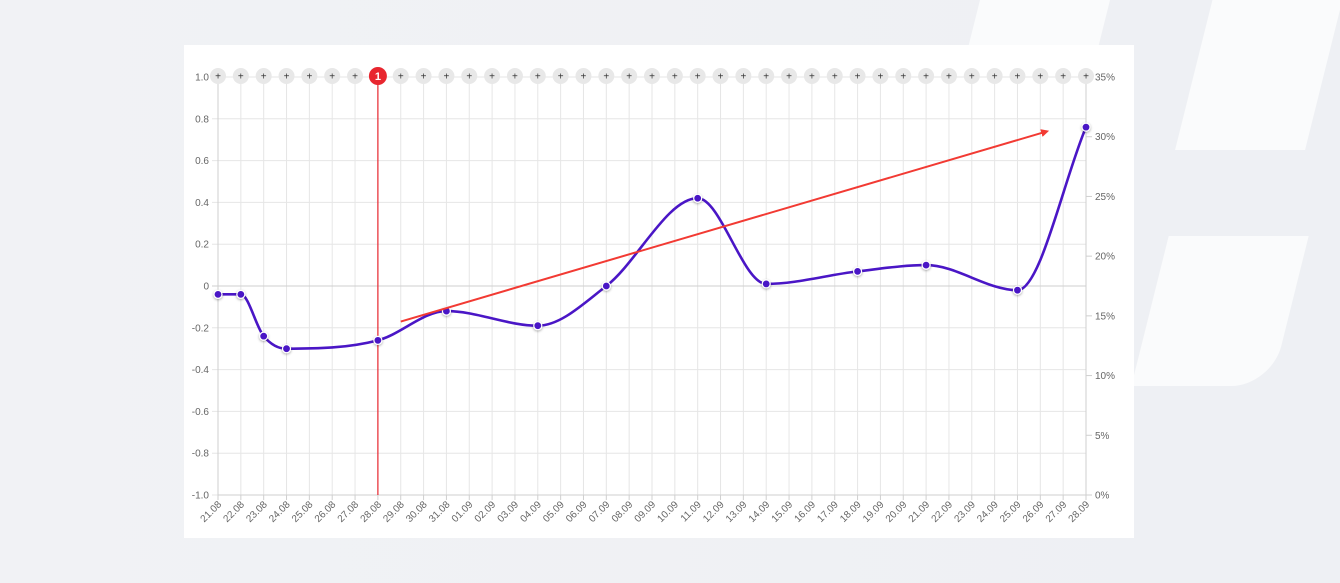 This screenshot has width=1340, height=583. I want to click on x-axis-tick-label: 27.09, so click(1057, 512).